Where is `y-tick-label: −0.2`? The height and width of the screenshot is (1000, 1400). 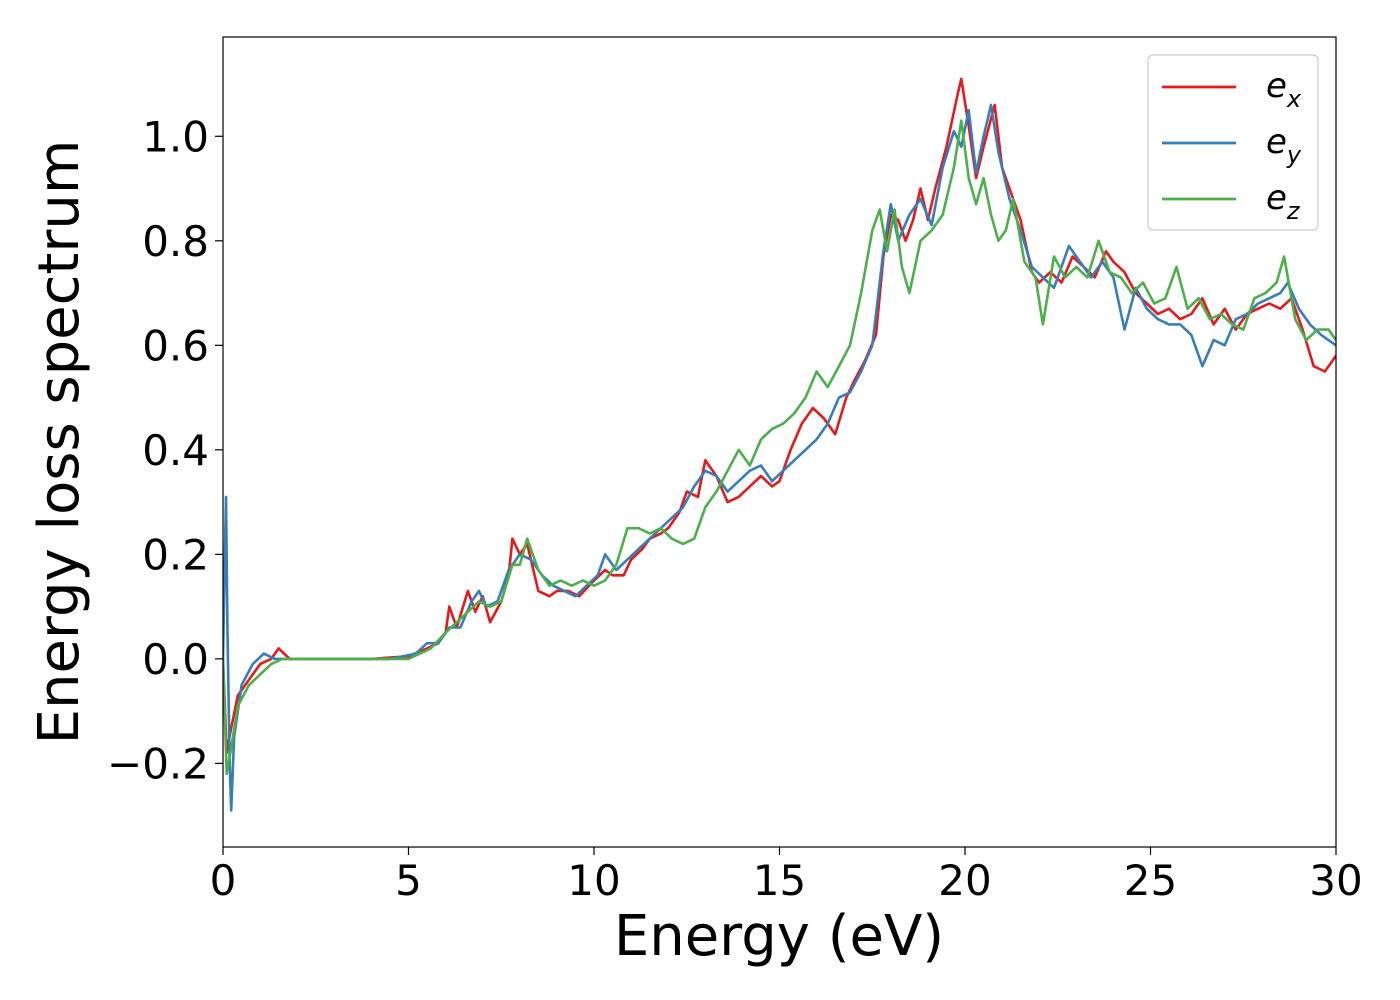
y-tick-label: −0.2 is located at coordinates (158, 763).